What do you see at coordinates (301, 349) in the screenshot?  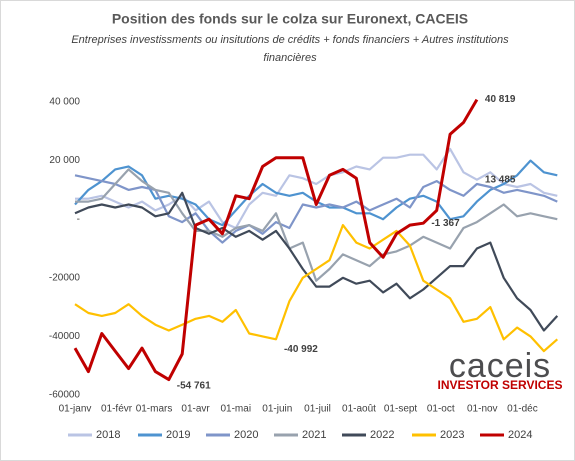 I see `data-annotation: -40 992` at bounding box center [301, 349].